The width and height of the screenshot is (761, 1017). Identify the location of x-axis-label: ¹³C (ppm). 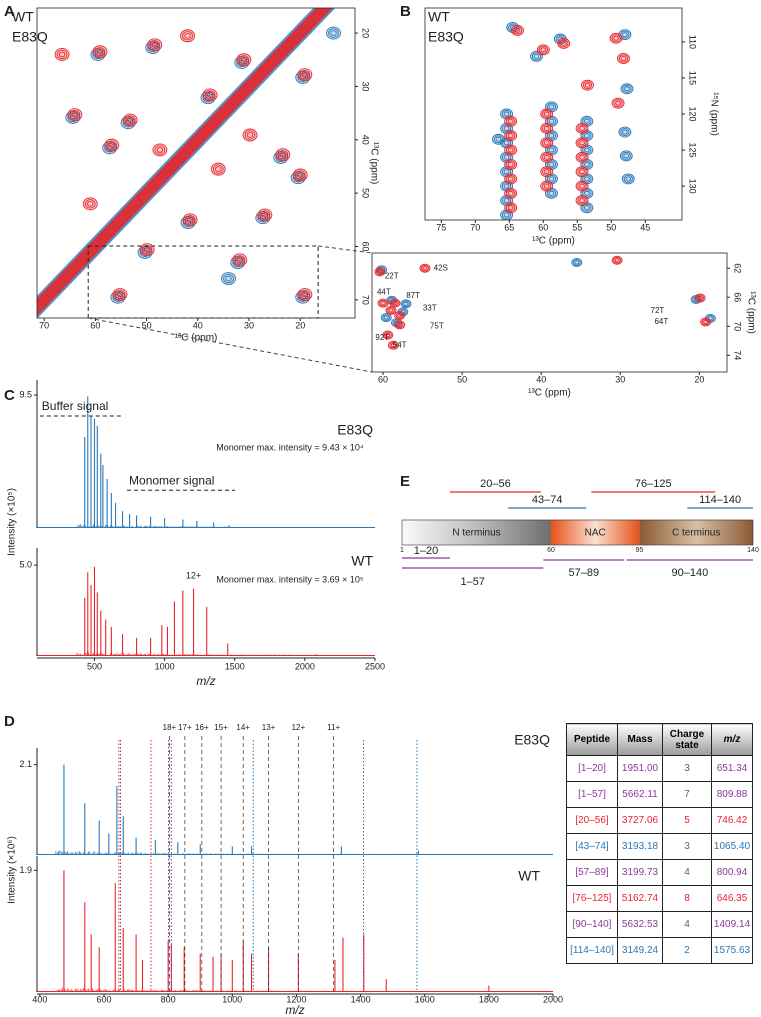
(553, 241).